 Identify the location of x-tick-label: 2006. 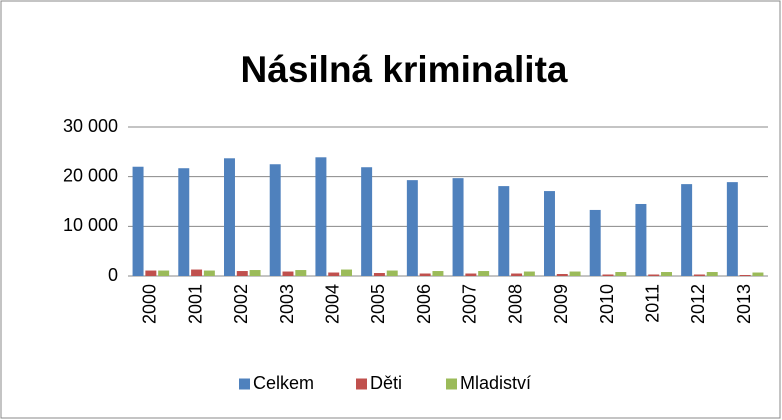
(424, 304).